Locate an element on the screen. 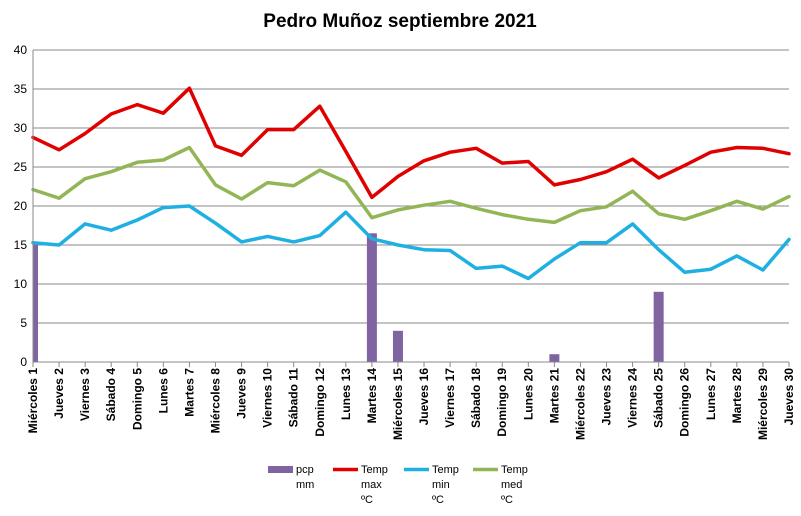 The height and width of the screenshot is (516, 801). x-tick-label: Viernes 24 is located at coordinates (633, 398).